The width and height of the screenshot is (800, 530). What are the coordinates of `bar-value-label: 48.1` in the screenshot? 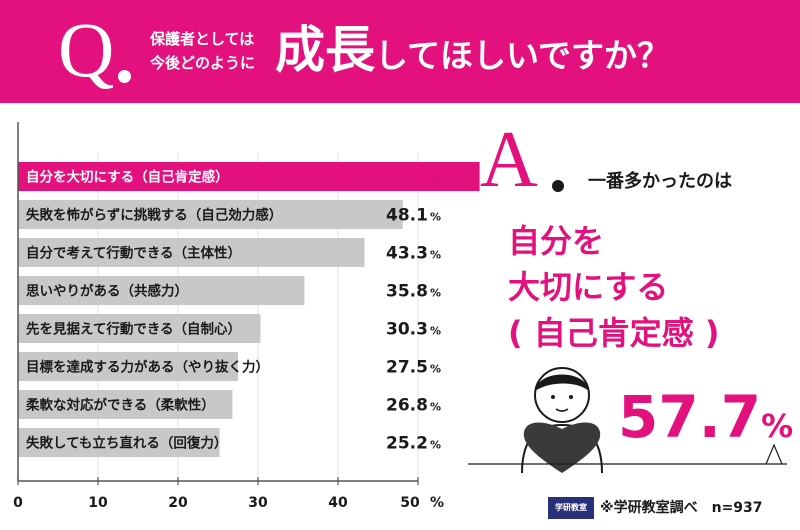 It's located at (407, 216).